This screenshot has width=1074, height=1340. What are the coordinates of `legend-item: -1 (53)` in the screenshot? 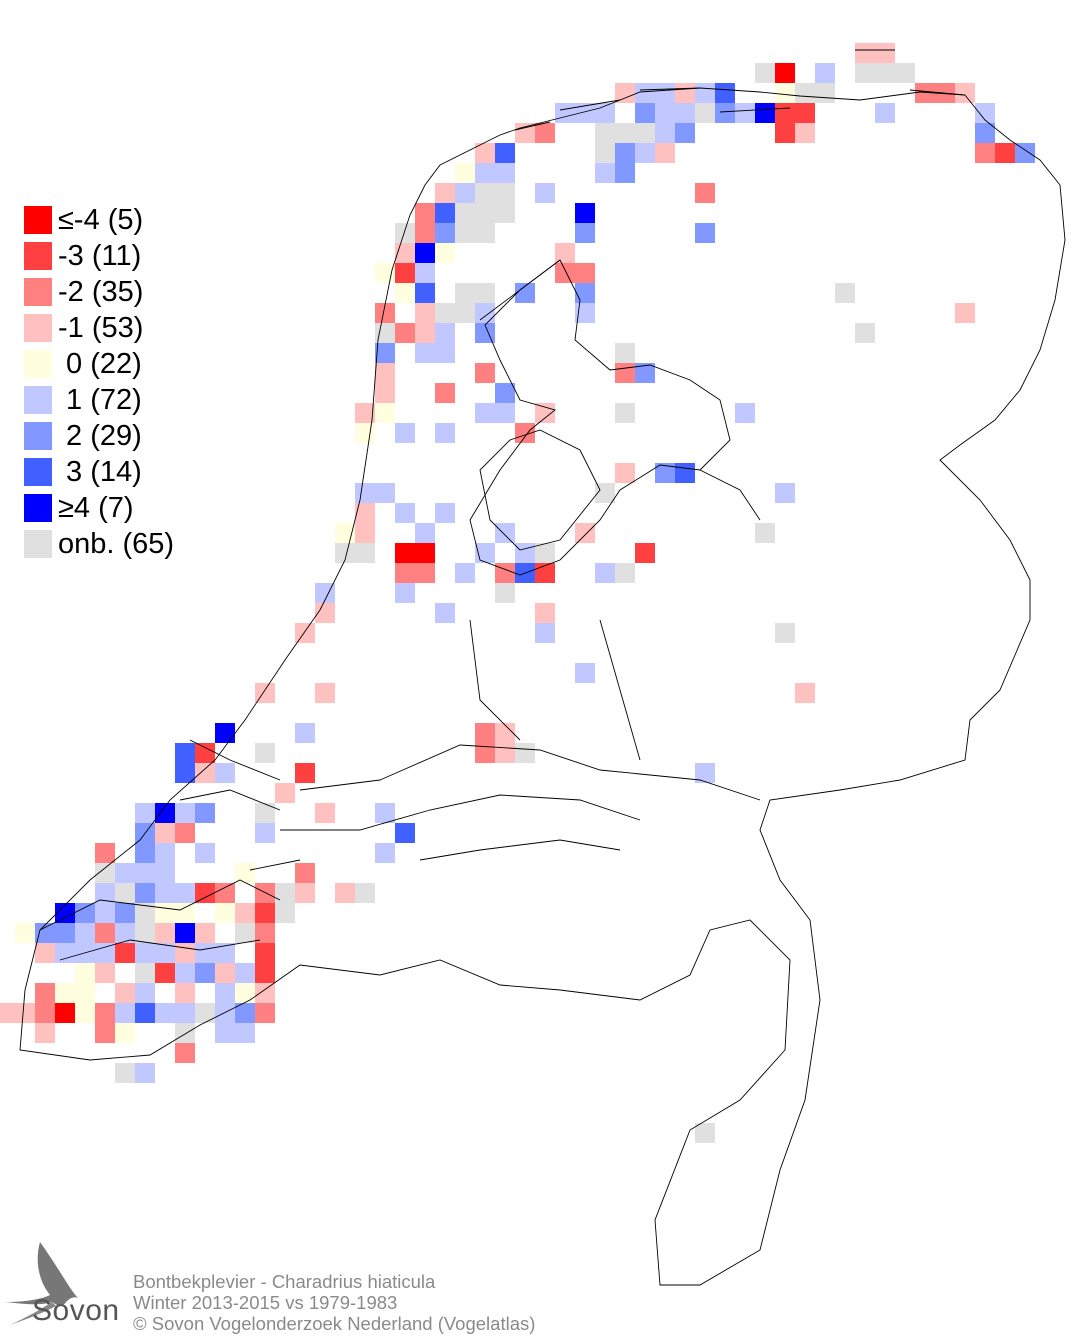 It's located at (99, 328).